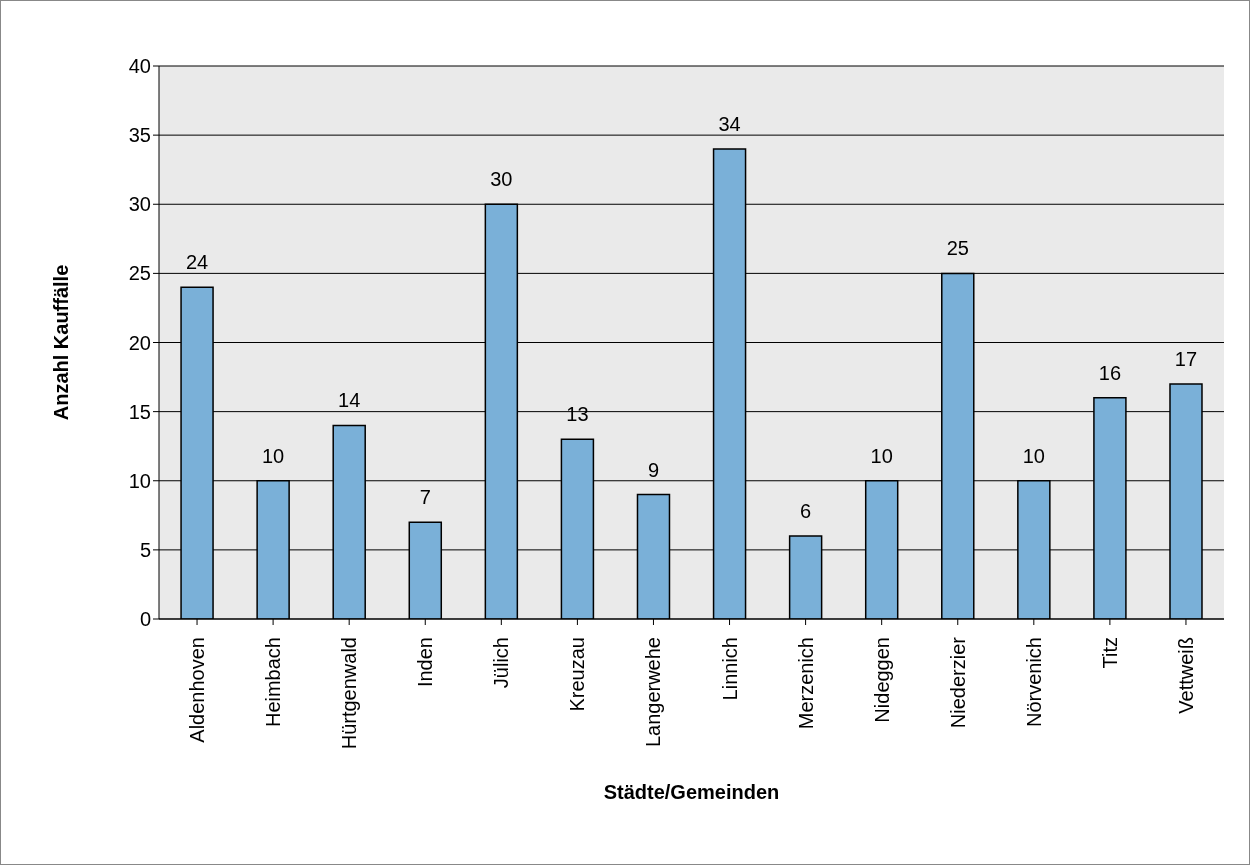 The height and width of the screenshot is (865, 1250). What do you see at coordinates (139, 273) in the screenshot?
I see `y-tick-label: 25` at bounding box center [139, 273].